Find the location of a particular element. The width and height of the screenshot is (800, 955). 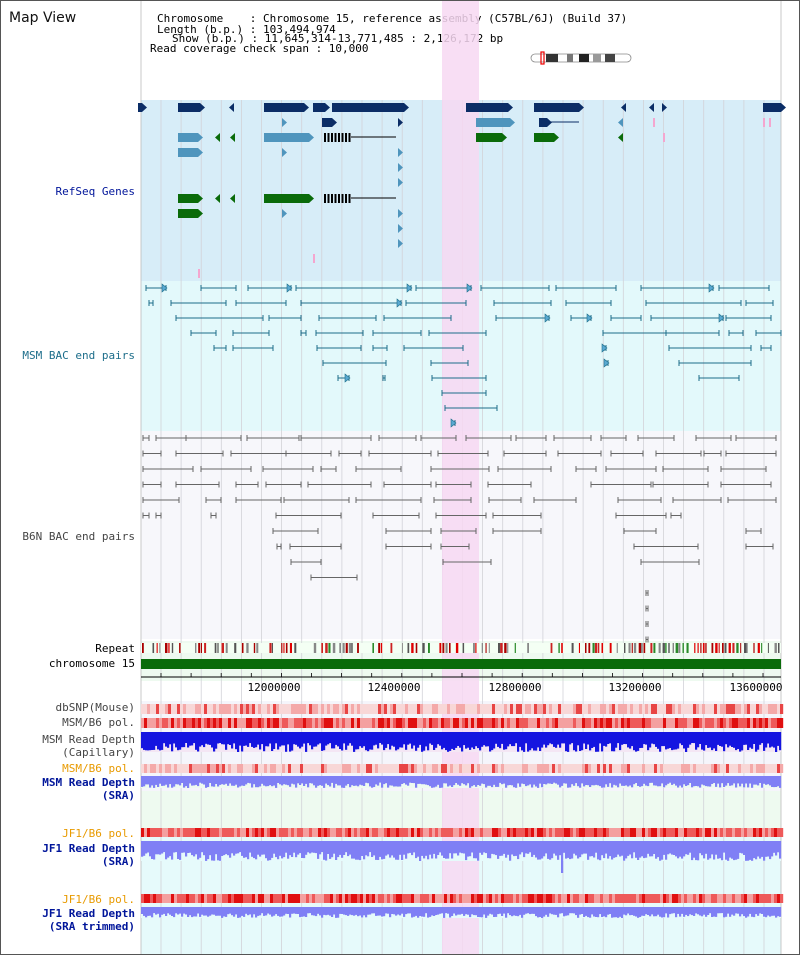

track-label-repeat: Repeat is located at coordinates (115, 648).